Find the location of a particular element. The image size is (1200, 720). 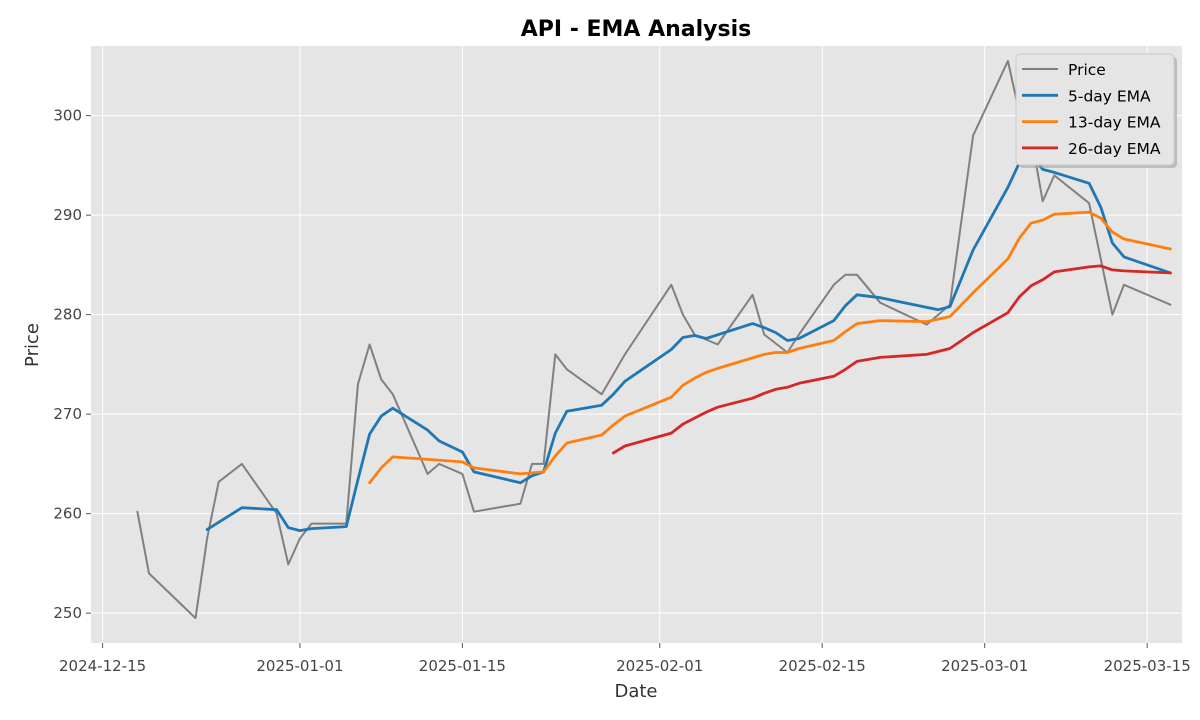

y-tick-label: 270 is located at coordinates (67, 414).